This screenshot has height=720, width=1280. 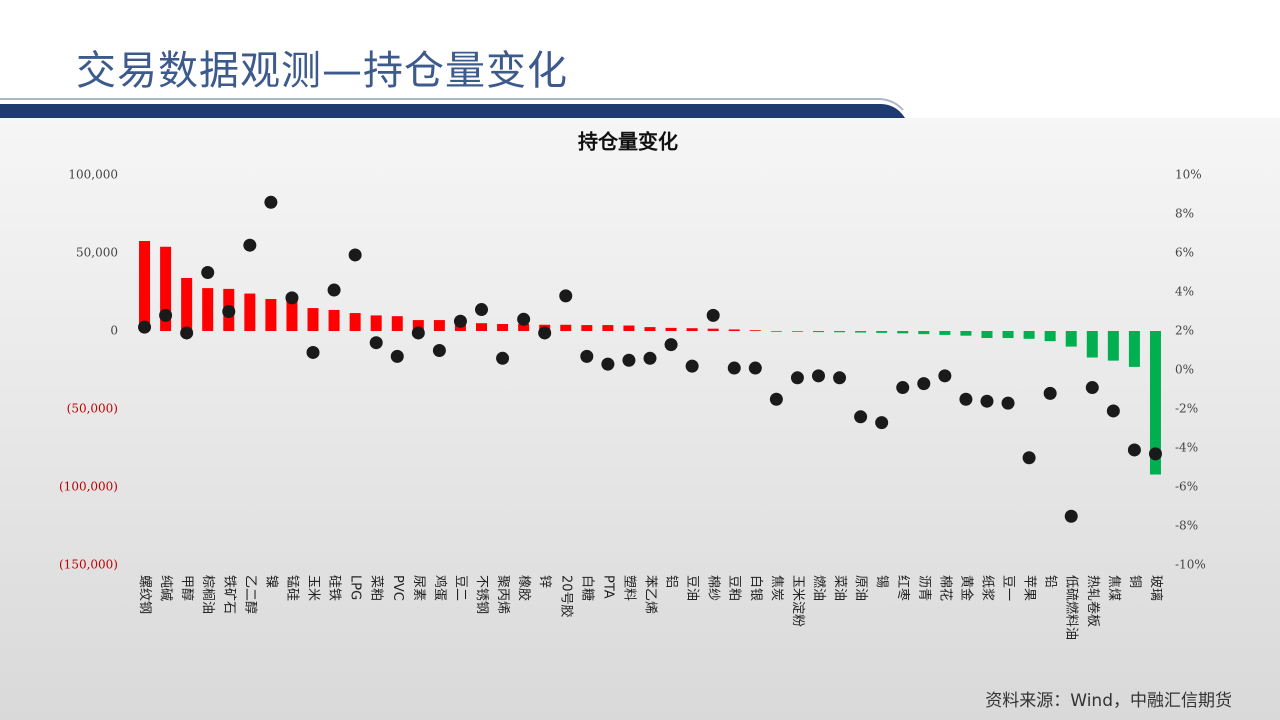 What do you see at coordinates (1184, 370) in the screenshot?
I see `y2-tick-label: 0%` at bounding box center [1184, 370].